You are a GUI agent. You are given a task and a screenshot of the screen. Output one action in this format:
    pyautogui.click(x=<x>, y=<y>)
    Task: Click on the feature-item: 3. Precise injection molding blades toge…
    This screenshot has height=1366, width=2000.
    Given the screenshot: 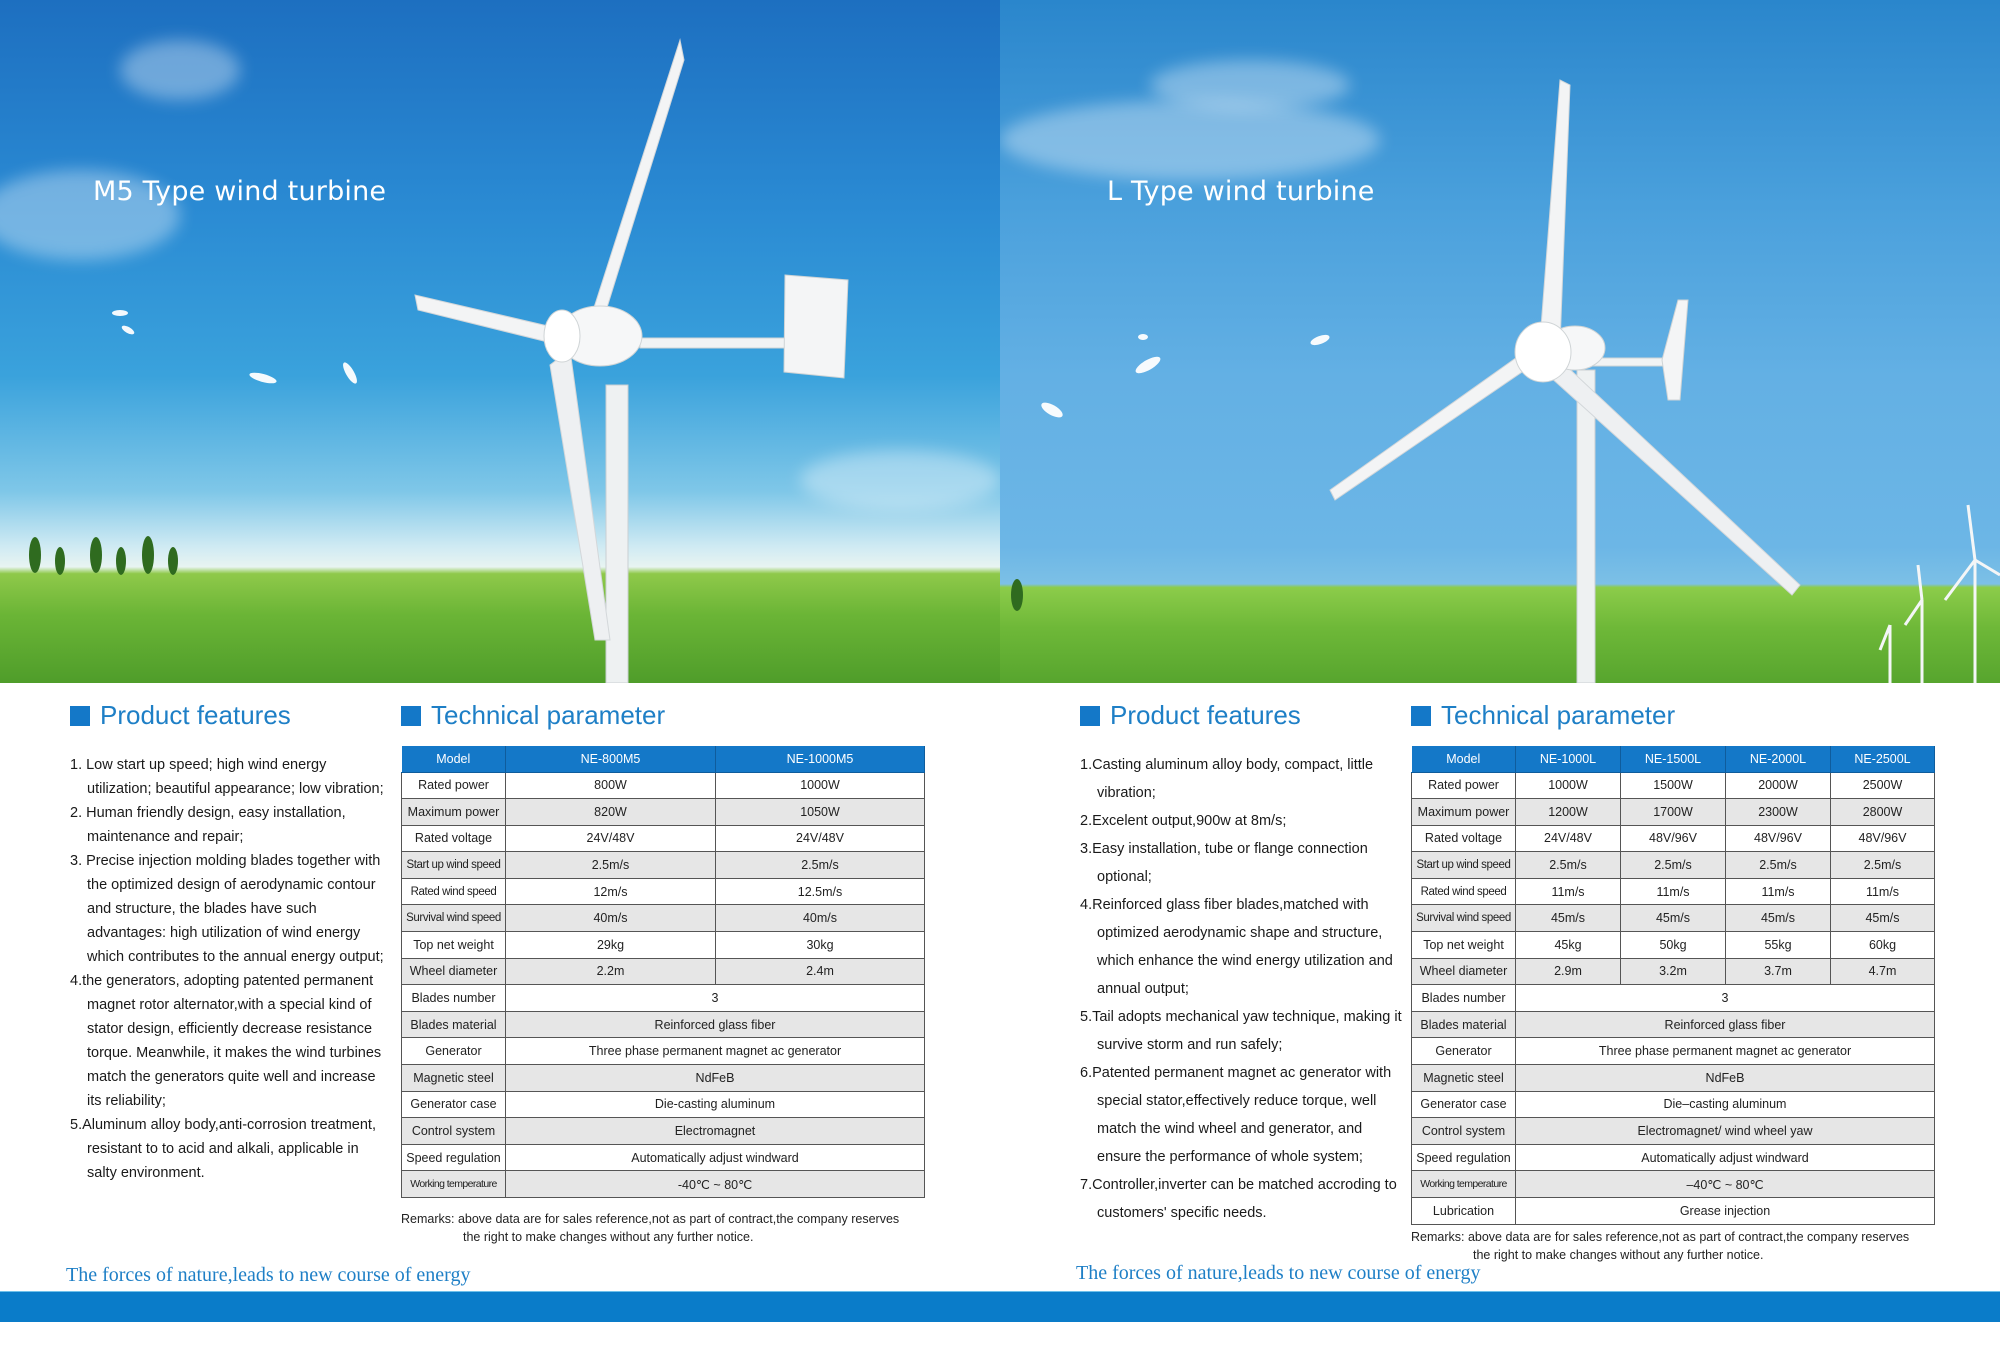 What is the action you would take?
    pyautogui.click(x=227, y=909)
    